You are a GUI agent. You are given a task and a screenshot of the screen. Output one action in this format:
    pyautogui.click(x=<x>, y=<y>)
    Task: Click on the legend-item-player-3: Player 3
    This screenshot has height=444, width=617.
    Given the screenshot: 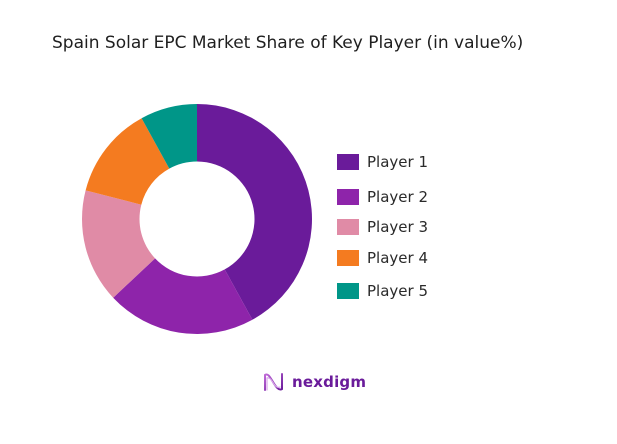 What is the action you would take?
    pyautogui.click(x=382, y=227)
    